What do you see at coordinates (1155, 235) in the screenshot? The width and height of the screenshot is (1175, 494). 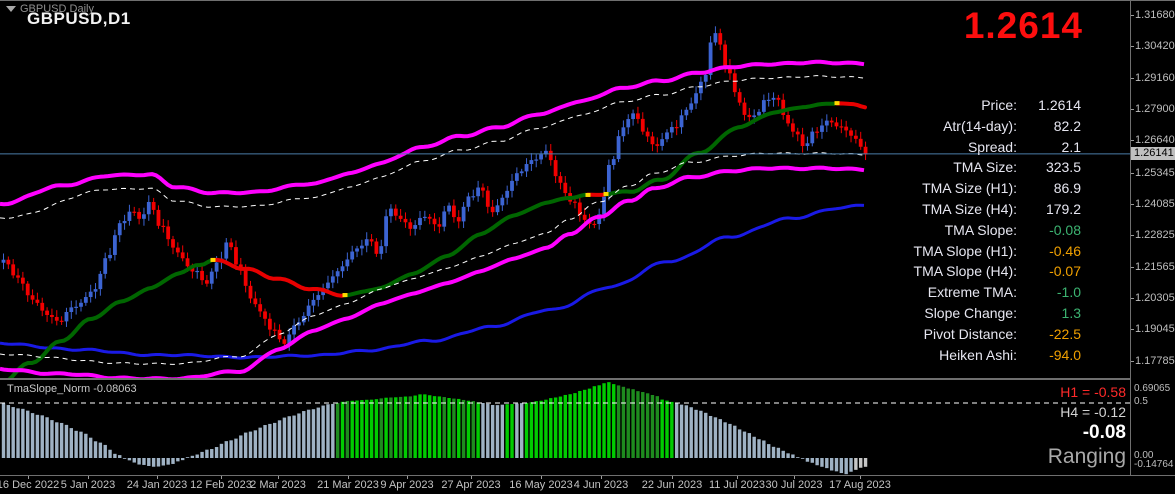 I see `price-tick-label: 1.22825` at bounding box center [1155, 235].